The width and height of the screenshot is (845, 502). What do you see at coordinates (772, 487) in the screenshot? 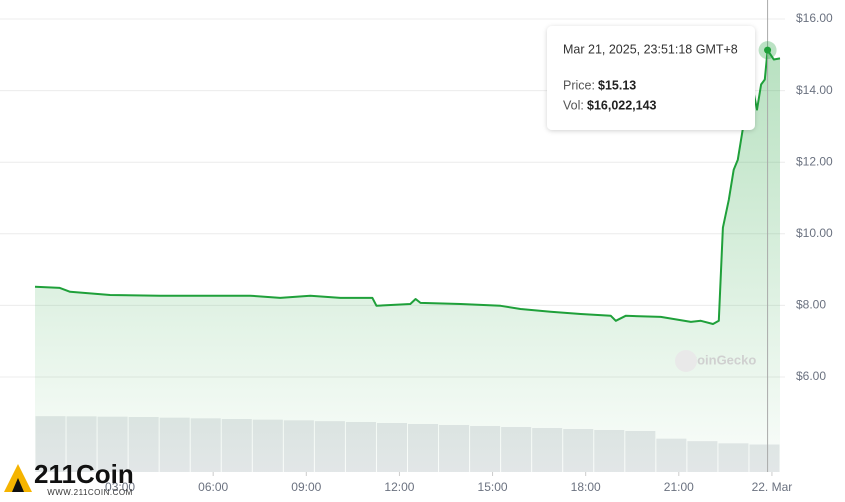
I see `x-tick-label: 22. Mar` at bounding box center [772, 487].